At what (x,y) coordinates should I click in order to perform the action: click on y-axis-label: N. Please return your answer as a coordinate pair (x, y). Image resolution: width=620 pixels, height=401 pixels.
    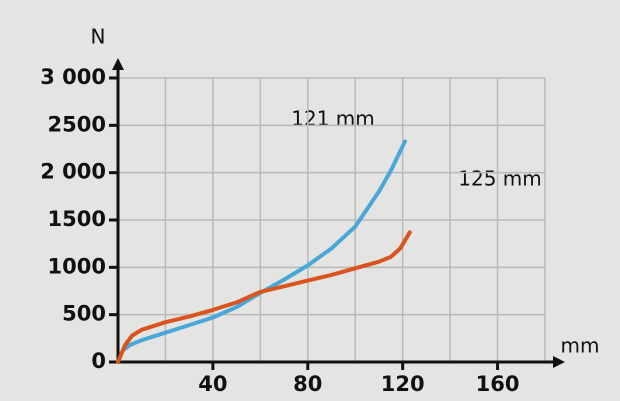
    Looking at the image, I should click on (98, 37).